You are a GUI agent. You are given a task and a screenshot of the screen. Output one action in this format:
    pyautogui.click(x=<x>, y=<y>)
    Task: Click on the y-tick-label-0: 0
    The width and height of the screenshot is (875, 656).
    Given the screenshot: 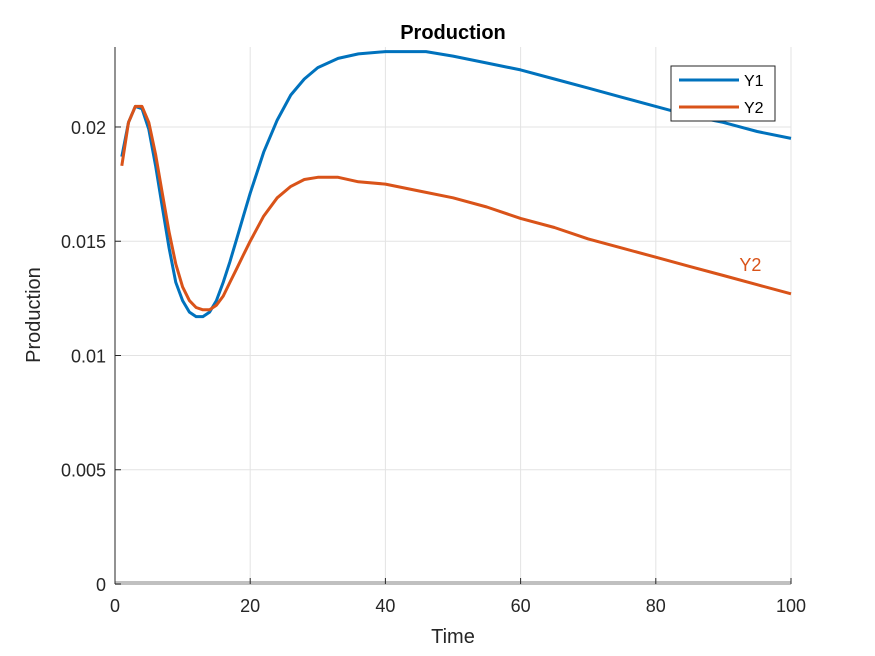 What is the action you would take?
    pyautogui.click(x=101, y=585)
    